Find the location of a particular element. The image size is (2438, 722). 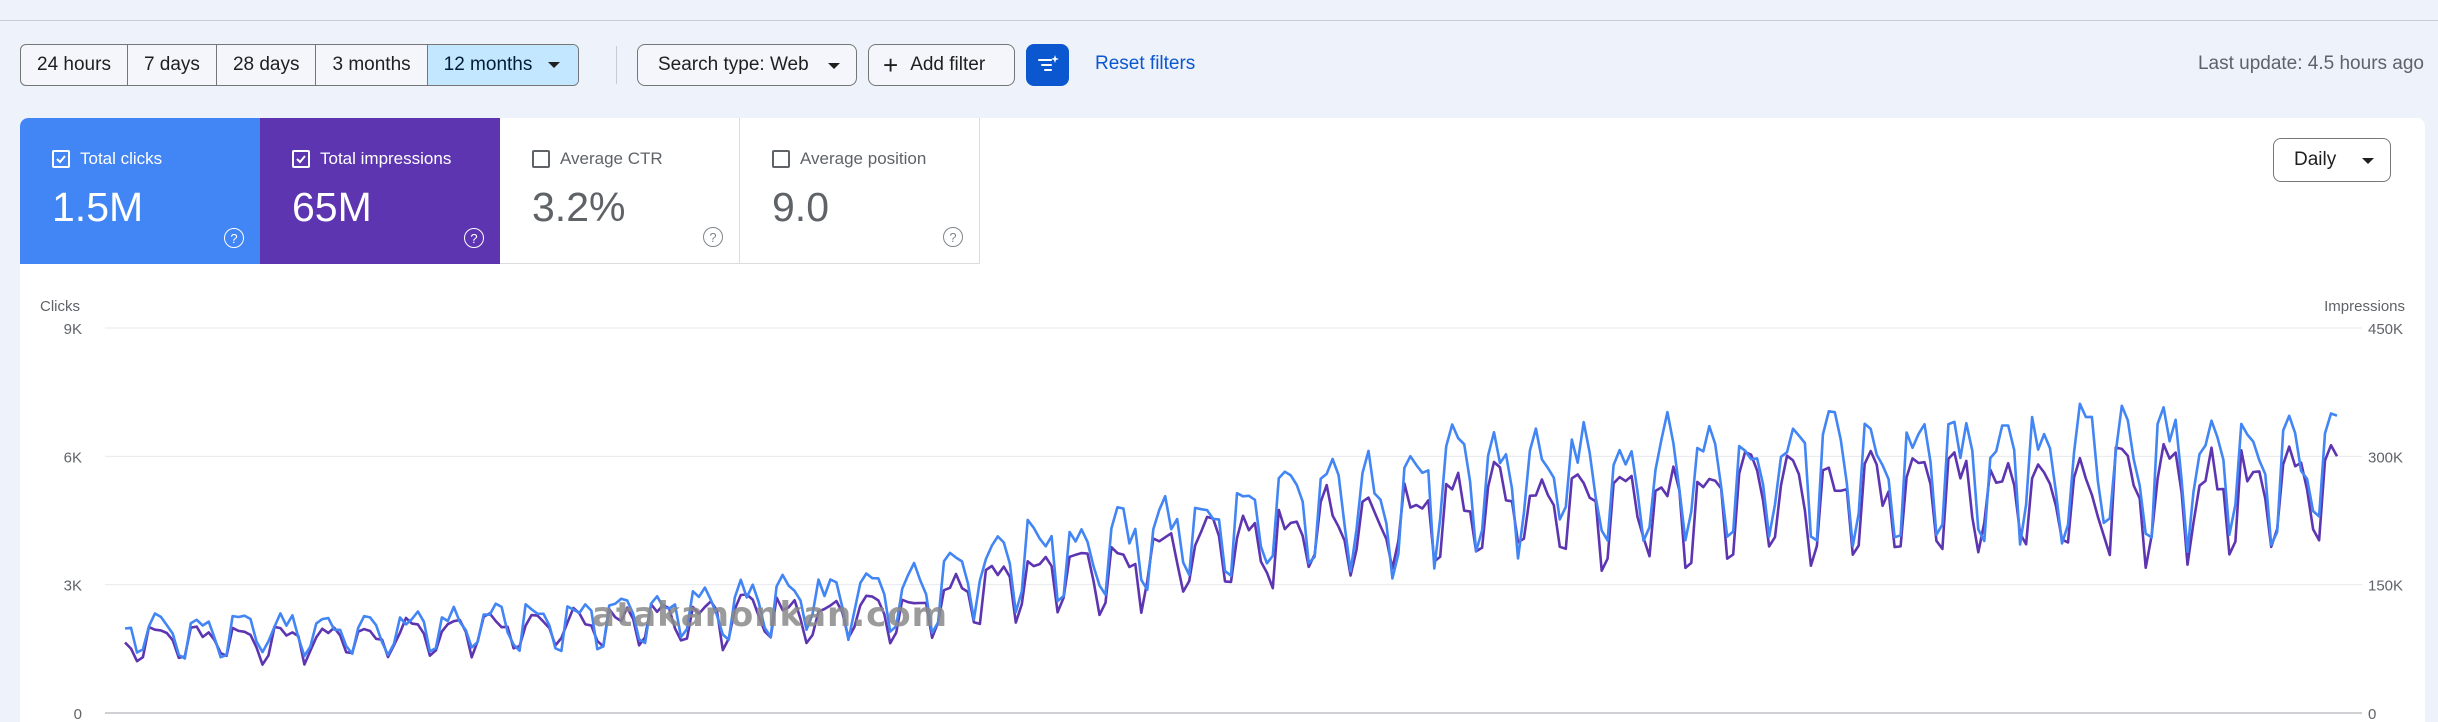

reset-filters-link: Reset filters is located at coordinates (1145, 63).